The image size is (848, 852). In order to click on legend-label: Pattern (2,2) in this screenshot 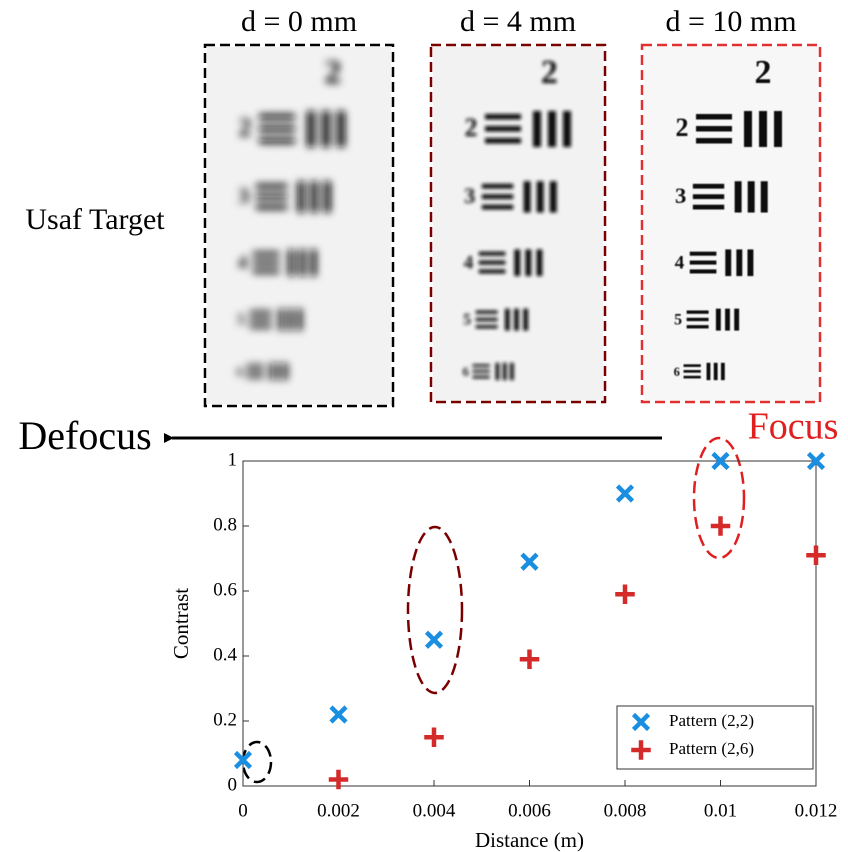, I will do `click(711, 720)`.